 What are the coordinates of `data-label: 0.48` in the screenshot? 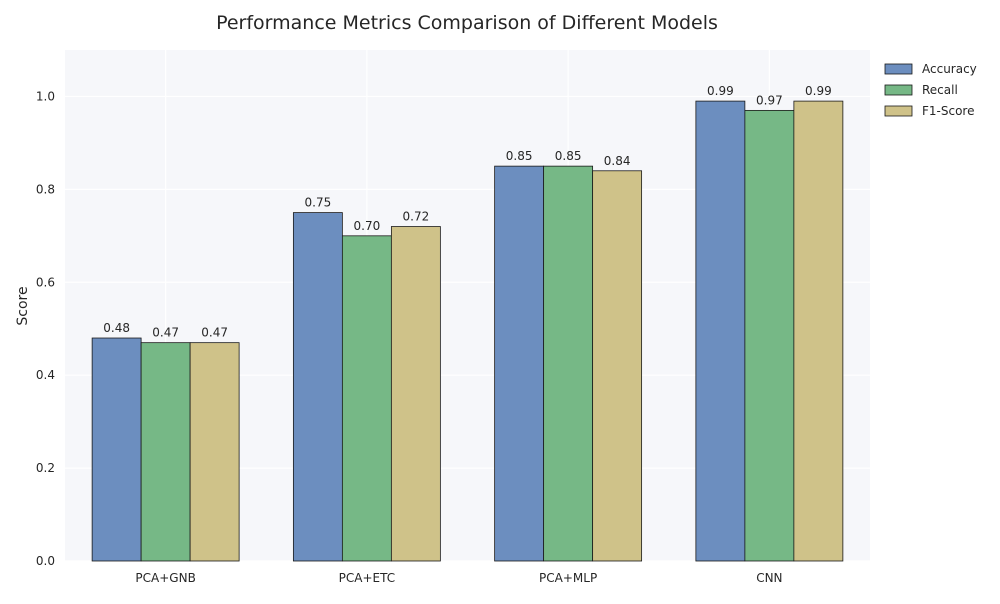 It's located at (116, 328).